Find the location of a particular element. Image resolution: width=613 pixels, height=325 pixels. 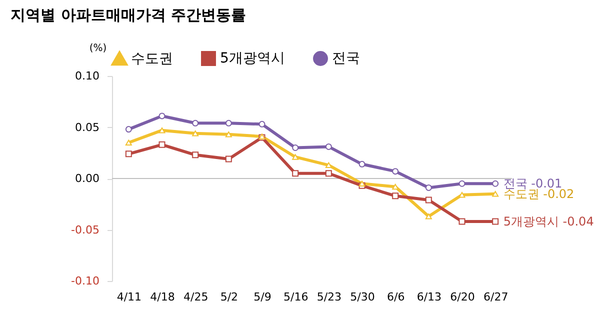

x-tick-label: 5/30 is located at coordinates (362, 297).